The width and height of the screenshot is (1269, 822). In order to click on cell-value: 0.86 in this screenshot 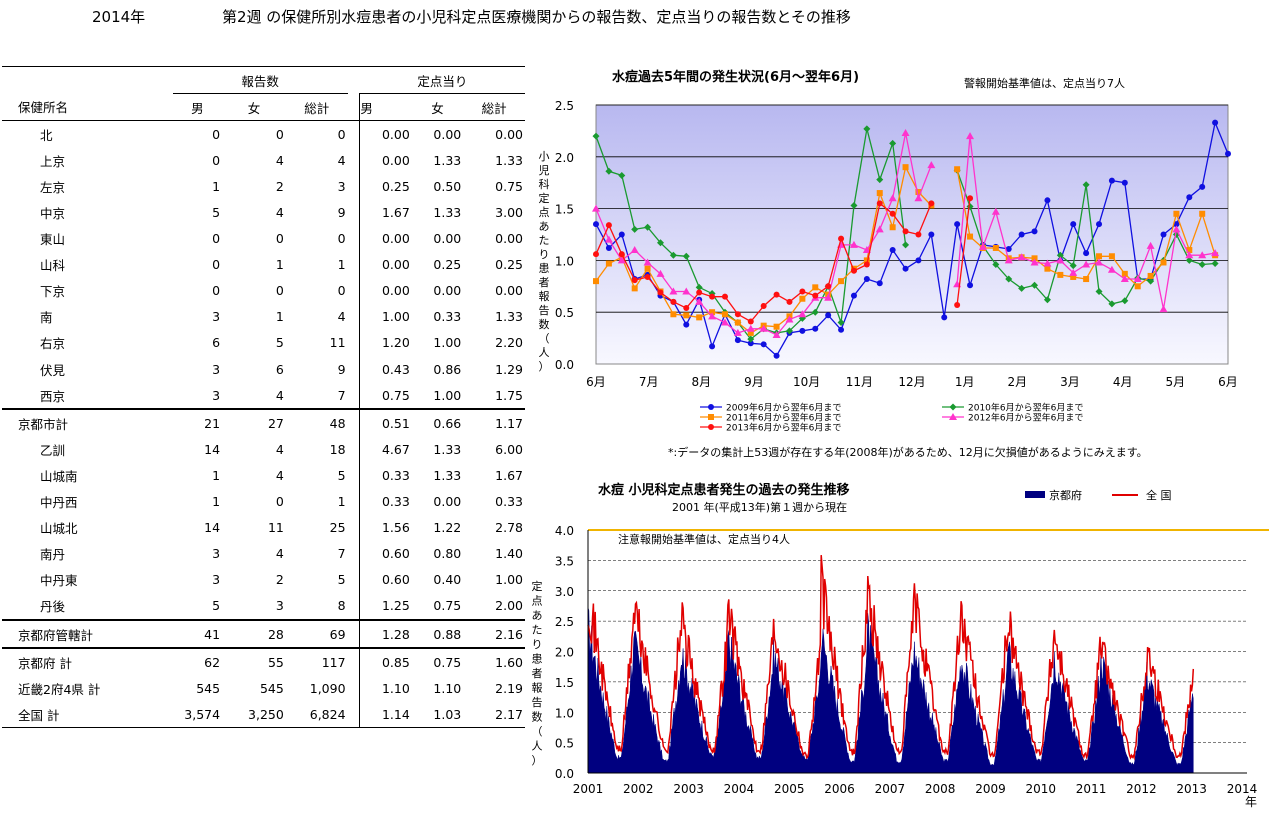, I will do `click(447, 369)`.